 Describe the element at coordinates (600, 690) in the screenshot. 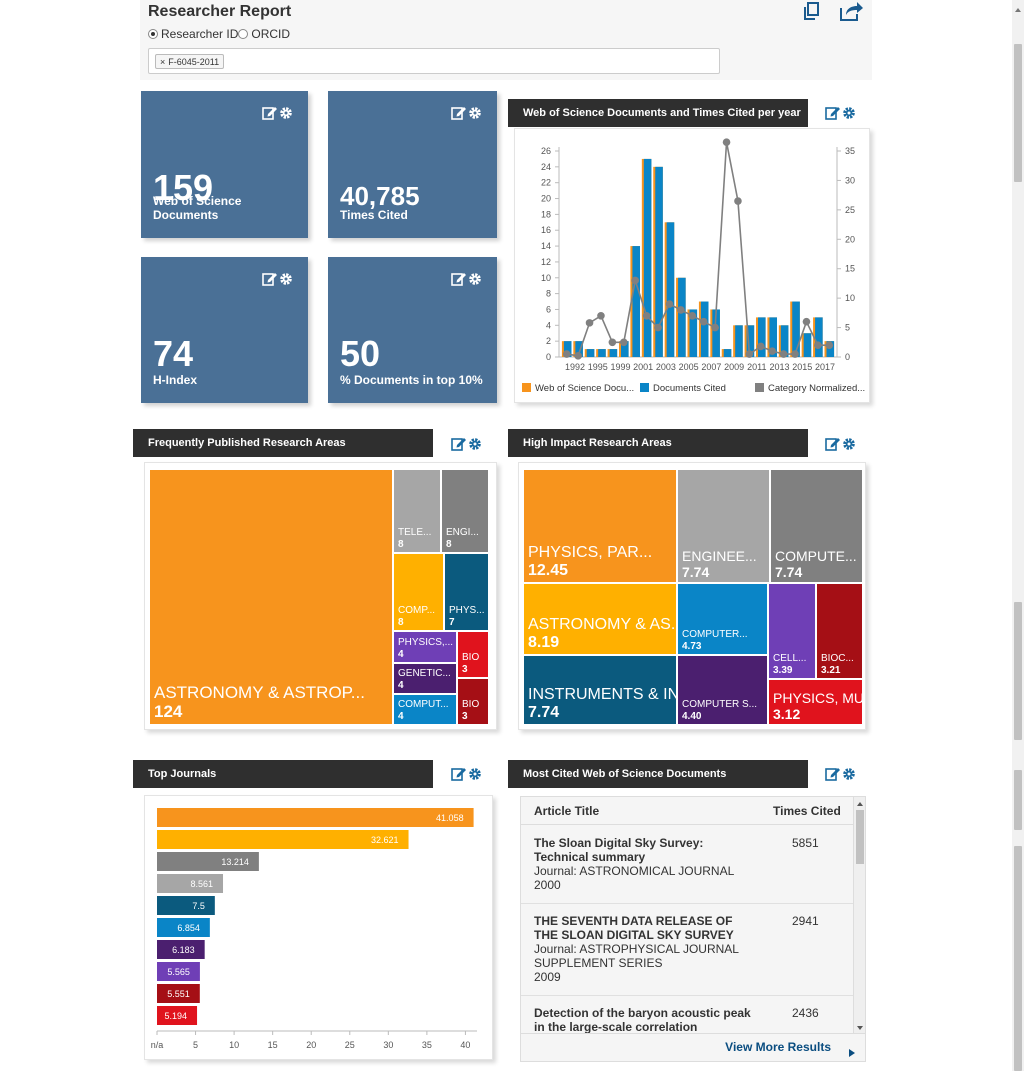

I see `treemap-cell: INSTRUMENTS & IN... 7.74` at that location.